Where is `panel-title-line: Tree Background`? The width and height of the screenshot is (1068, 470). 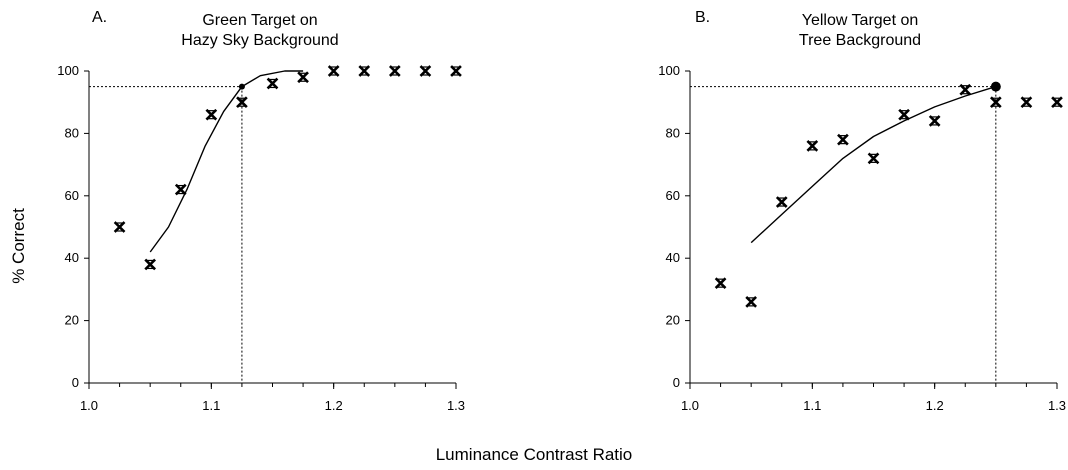
panel-title-line: Tree Background is located at coordinates (860, 40).